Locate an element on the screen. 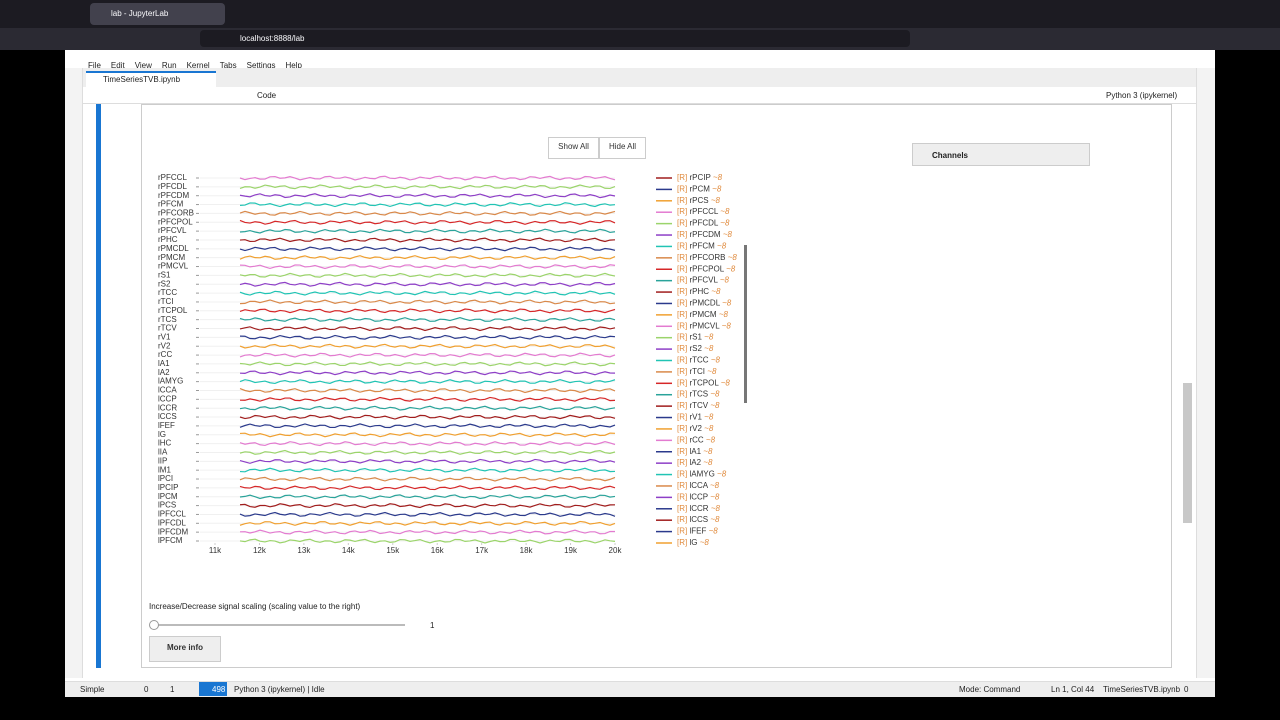 The height and width of the screenshot is (720, 1280). legend-entry: [R] rPFCVL ~8 is located at coordinates (703, 280).